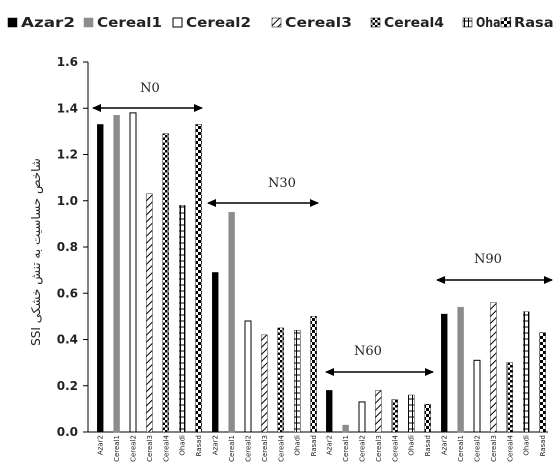 This screenshot has width=554, height=476. I want to click on y-tick-label: 0.0, so click(67, 432).